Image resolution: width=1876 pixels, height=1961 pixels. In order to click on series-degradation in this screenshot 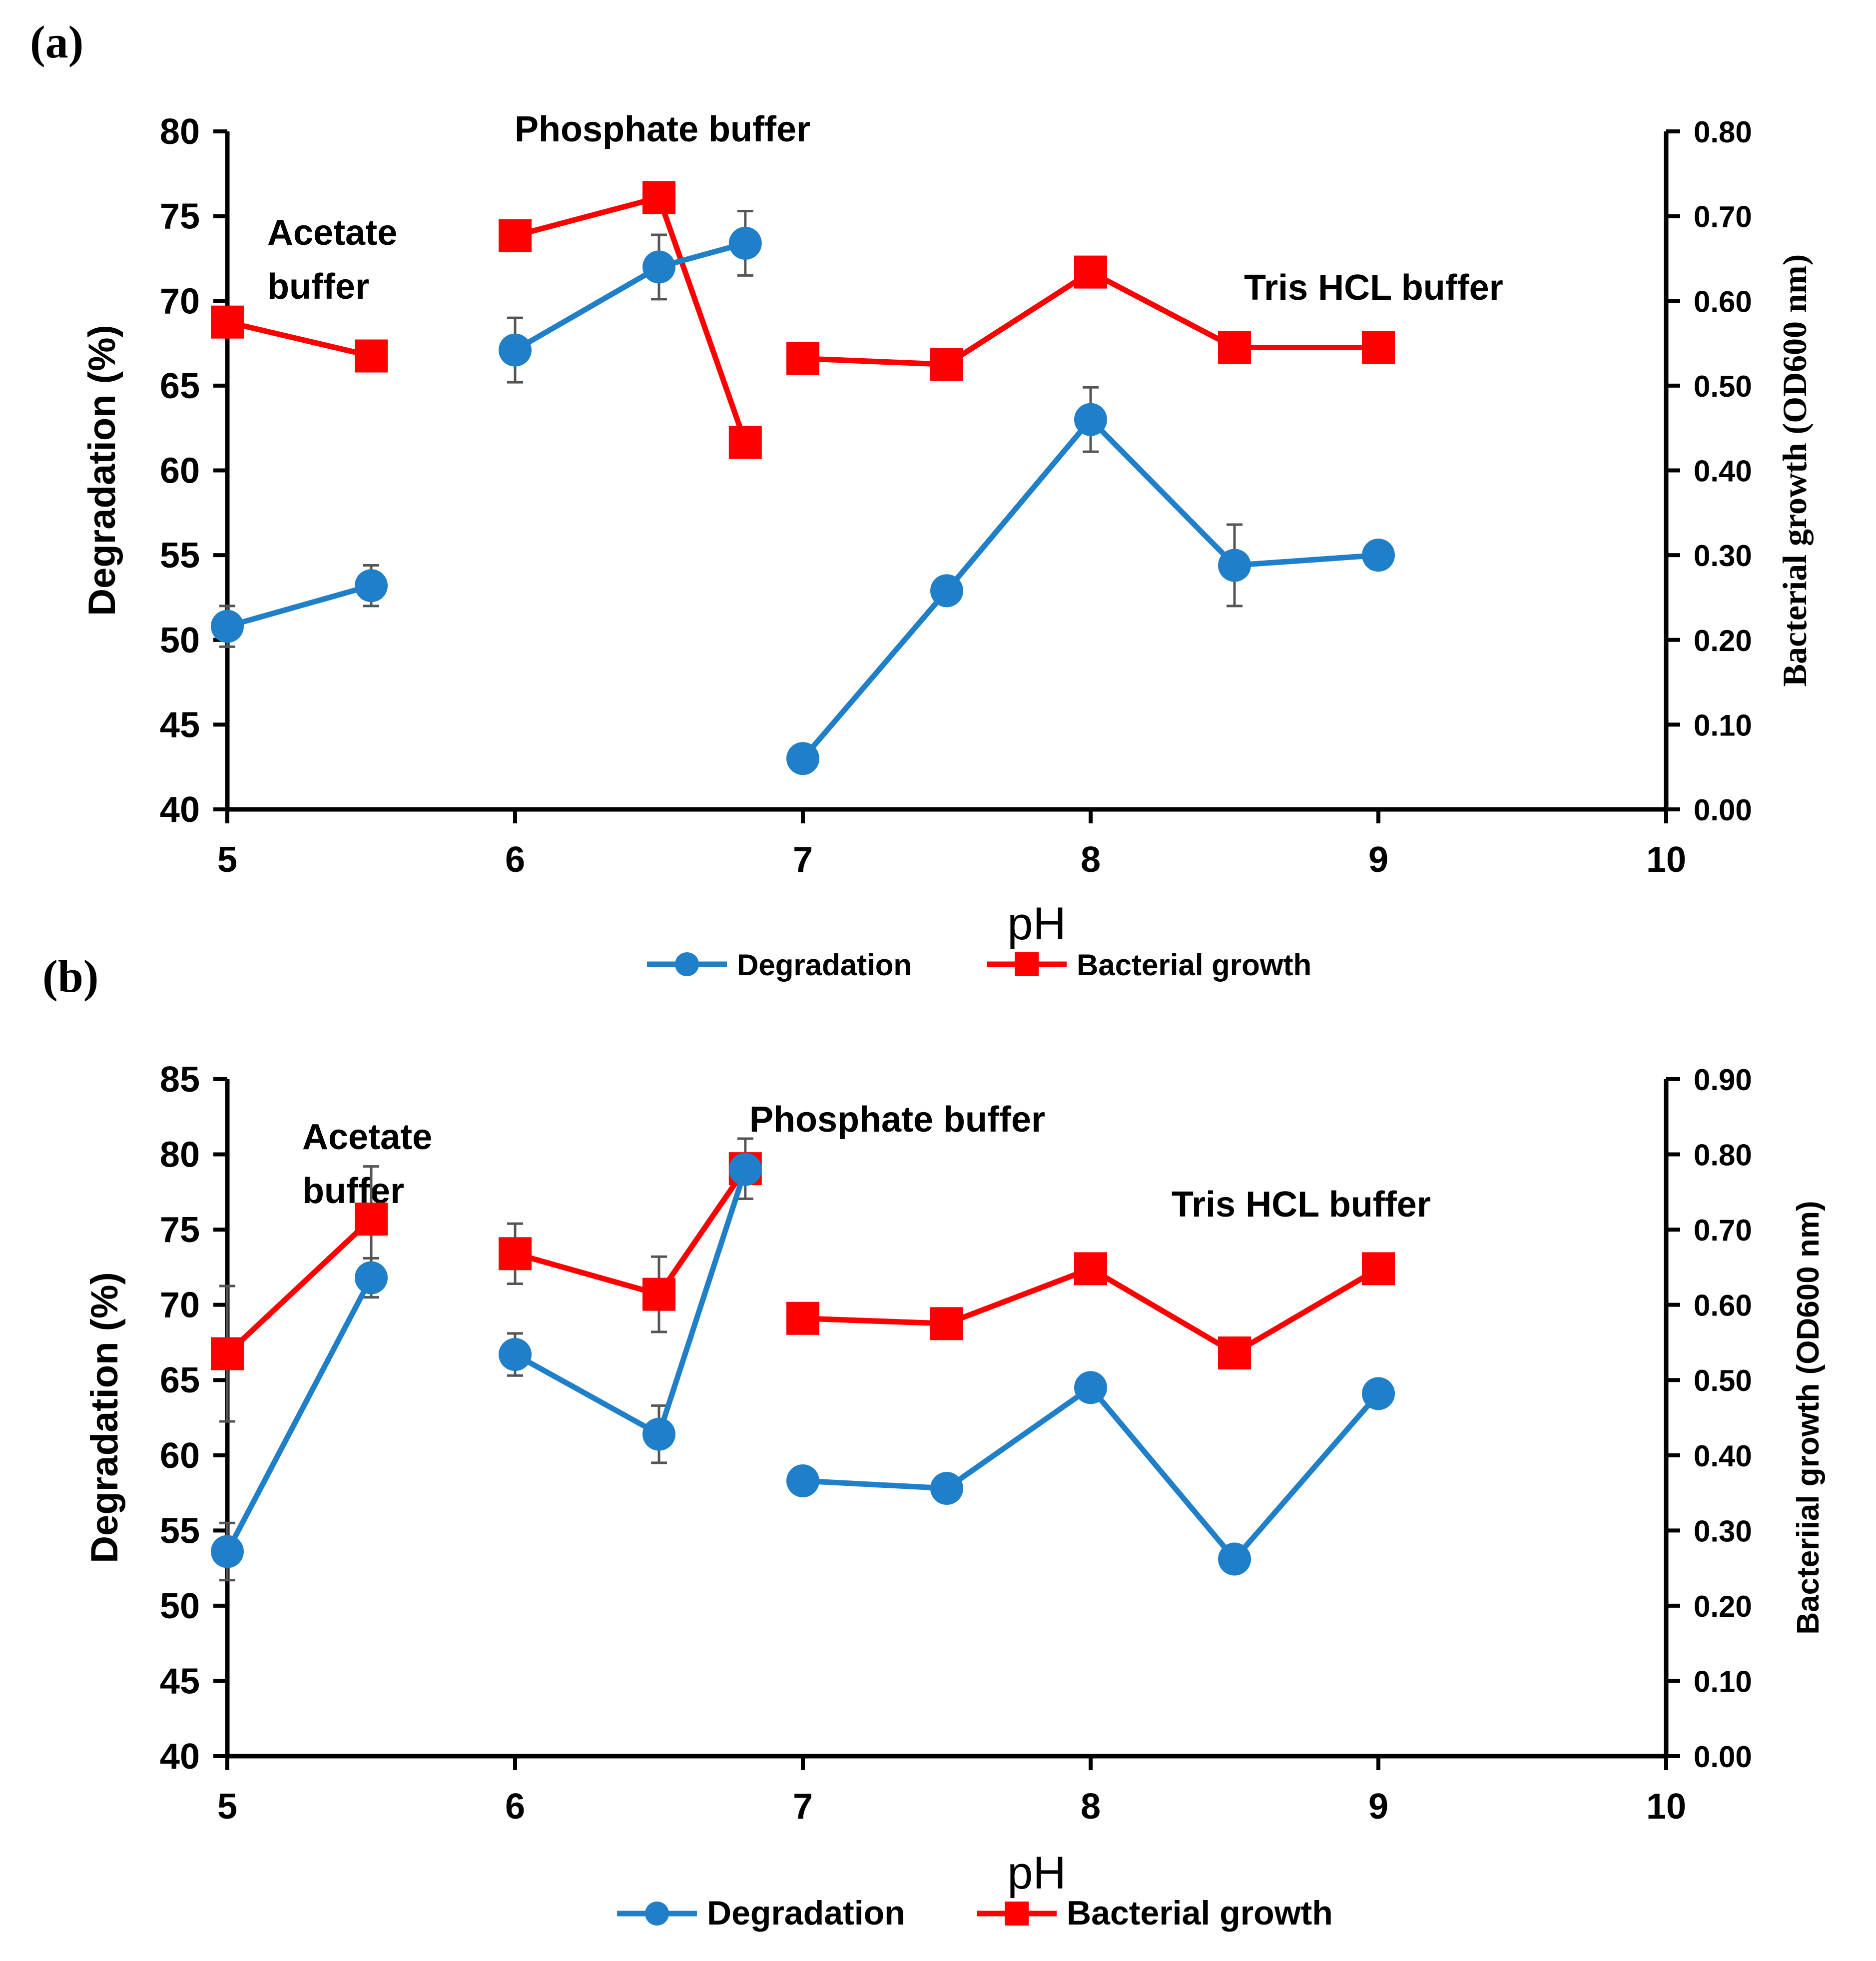, I will do `click(803, 1368)`.